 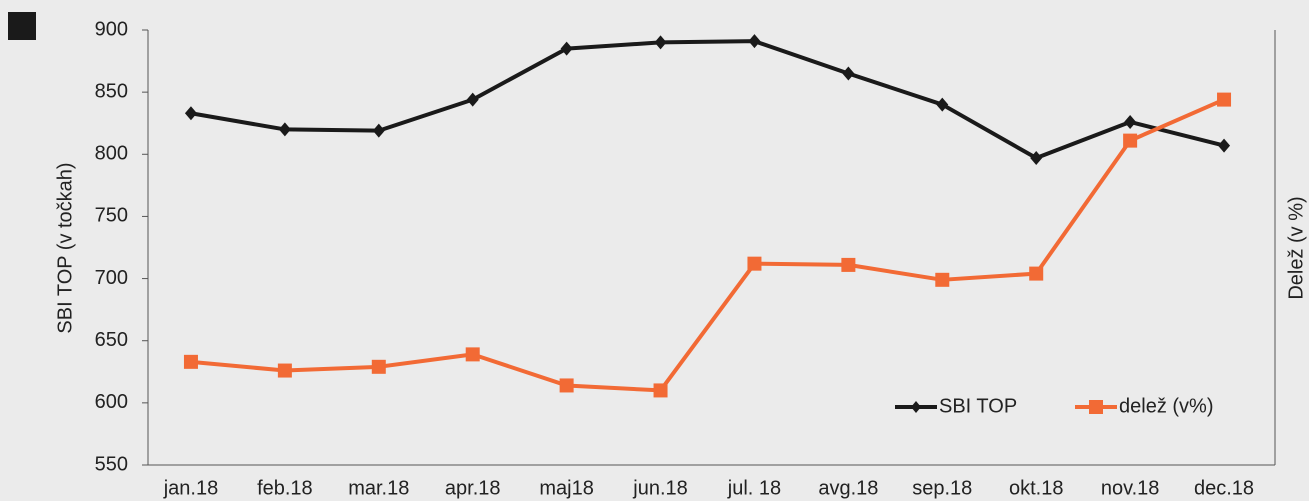 What do you see at coordinates (111, 278) in the screenshot?
I see `y-tick-label: 700` at bounding box center [111, 278].